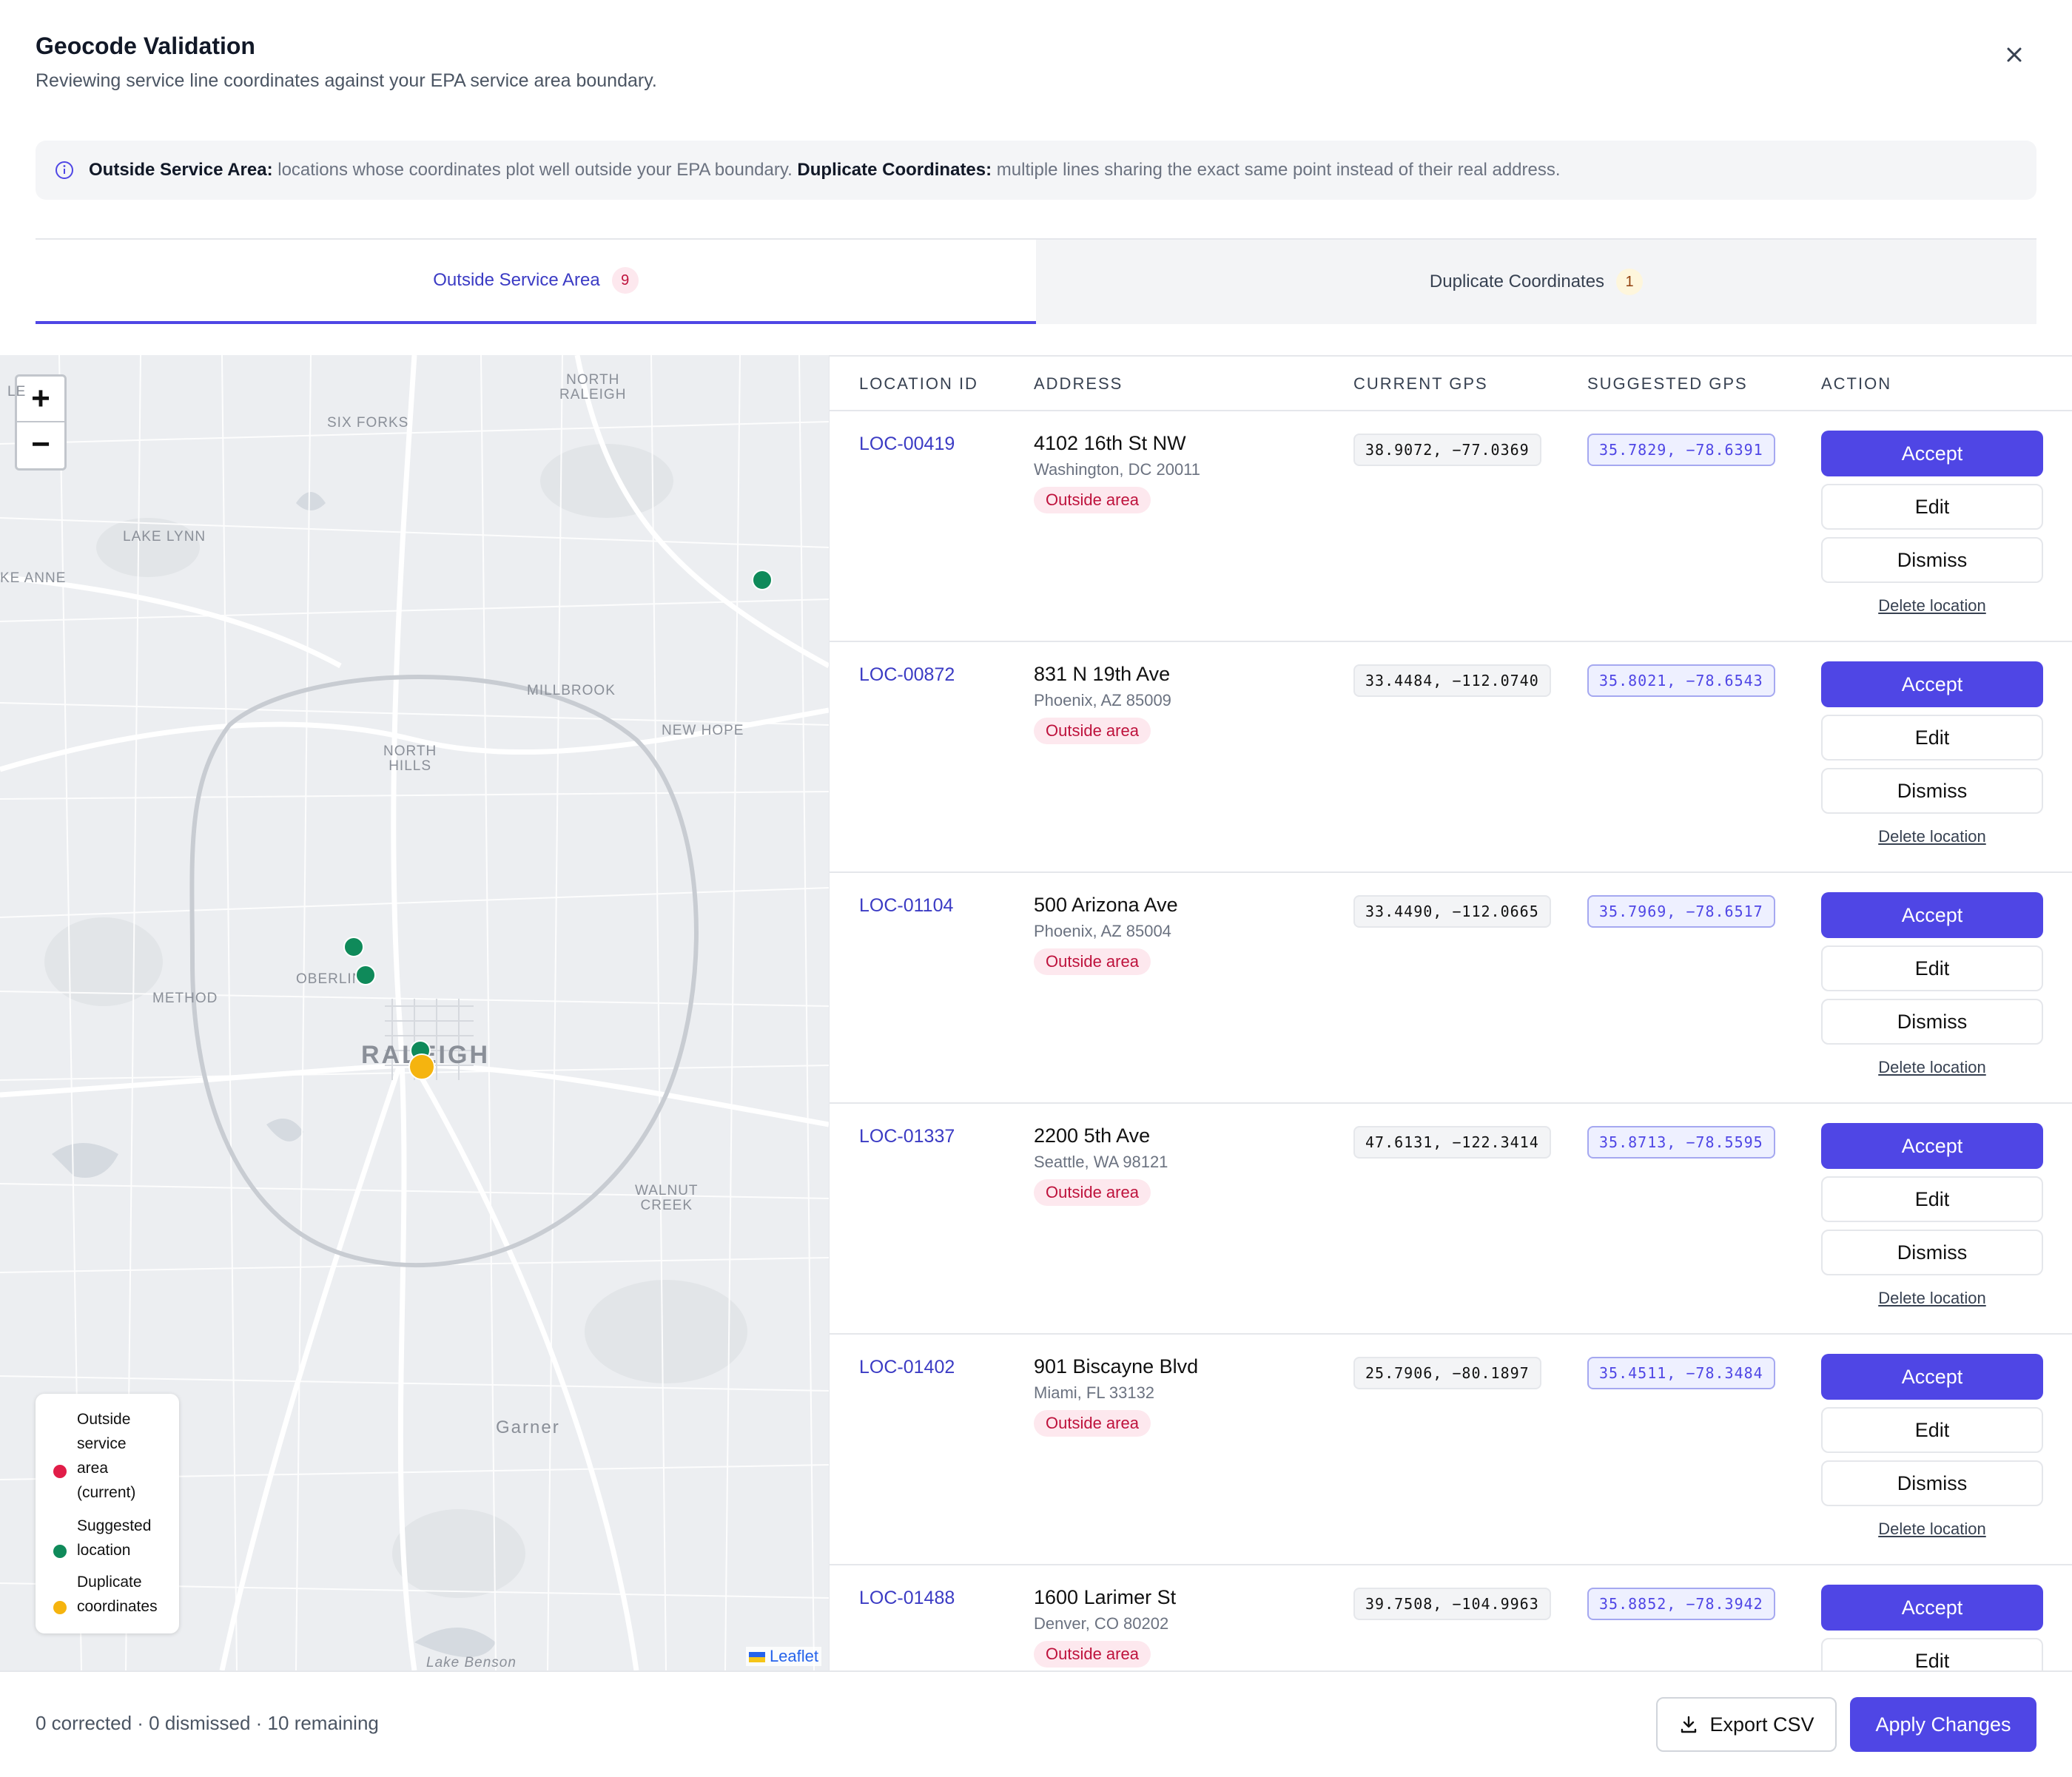  I want to click on suggested-gps-chip: 35.4511, −78.3484, so click(1681, 1373).